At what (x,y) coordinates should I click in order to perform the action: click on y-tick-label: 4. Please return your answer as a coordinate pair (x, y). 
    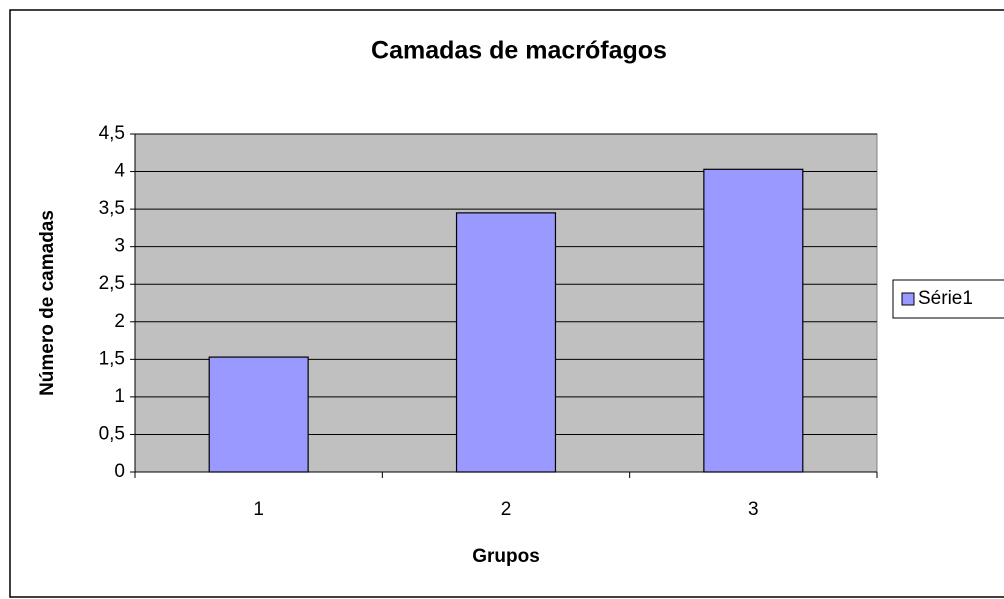
    Looking at the image, I should click on (119, 171).